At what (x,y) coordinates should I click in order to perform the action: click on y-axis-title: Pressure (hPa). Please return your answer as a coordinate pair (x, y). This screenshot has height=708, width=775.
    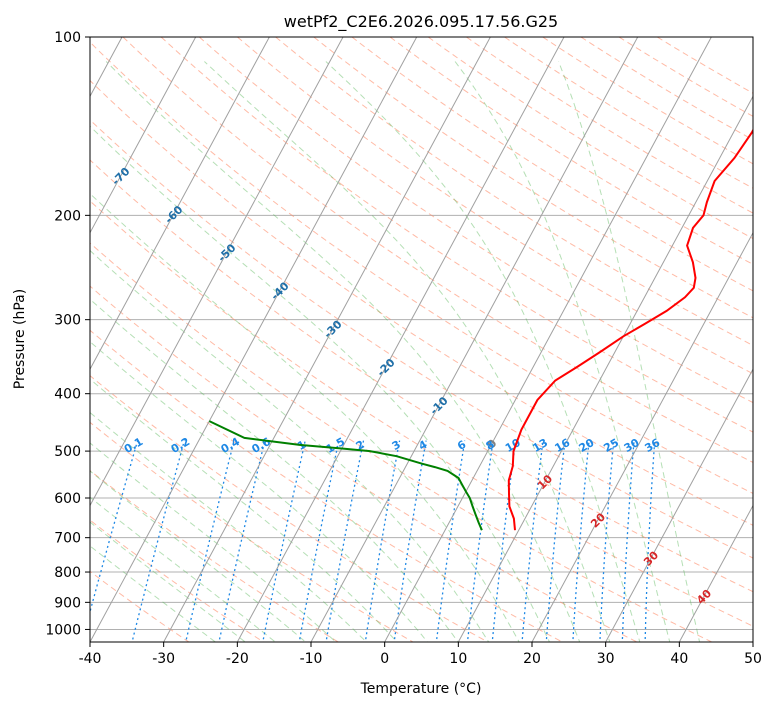
    Looking at the image, I should click on (20, 339).